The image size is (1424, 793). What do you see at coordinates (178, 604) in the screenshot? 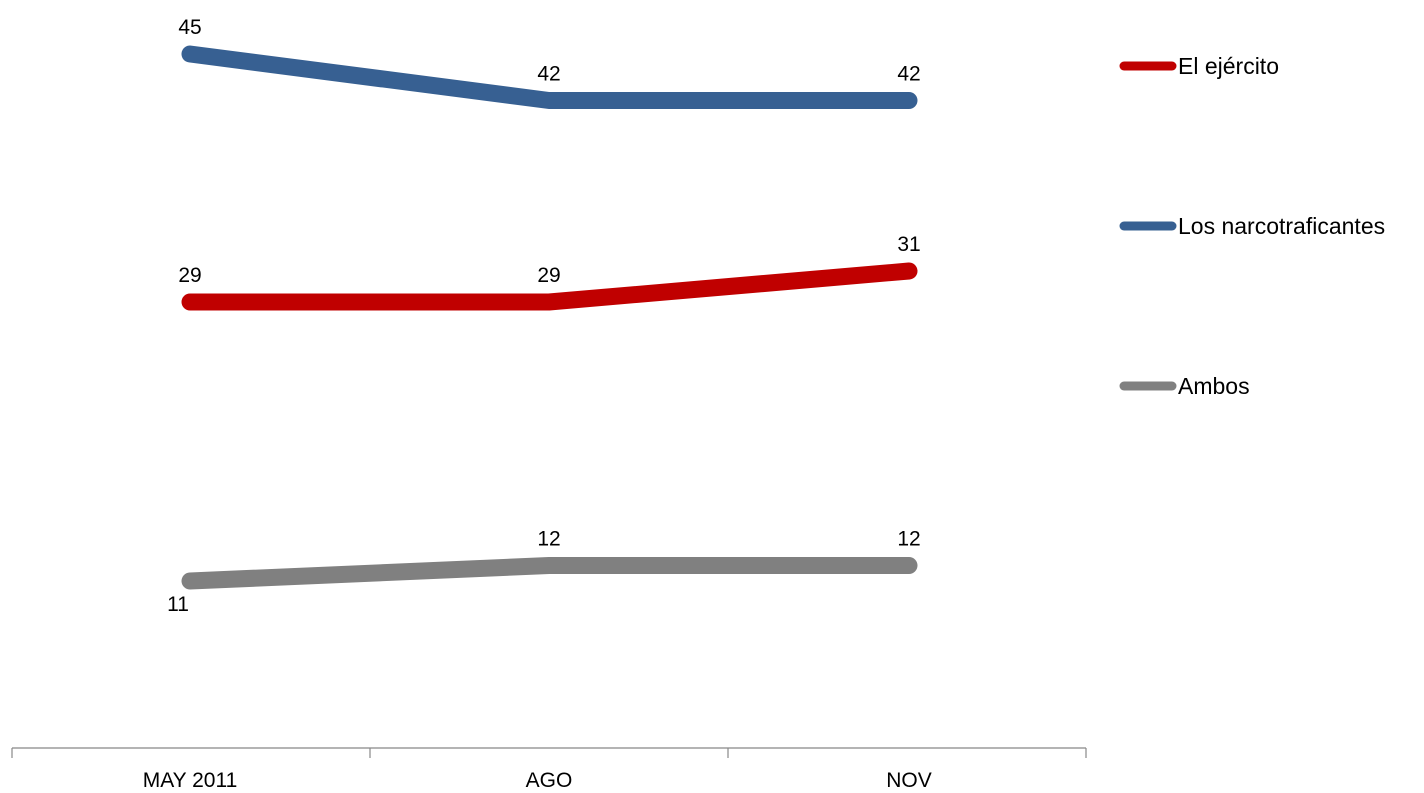
I see `data-label: 11` at bounding box center [178, 604].